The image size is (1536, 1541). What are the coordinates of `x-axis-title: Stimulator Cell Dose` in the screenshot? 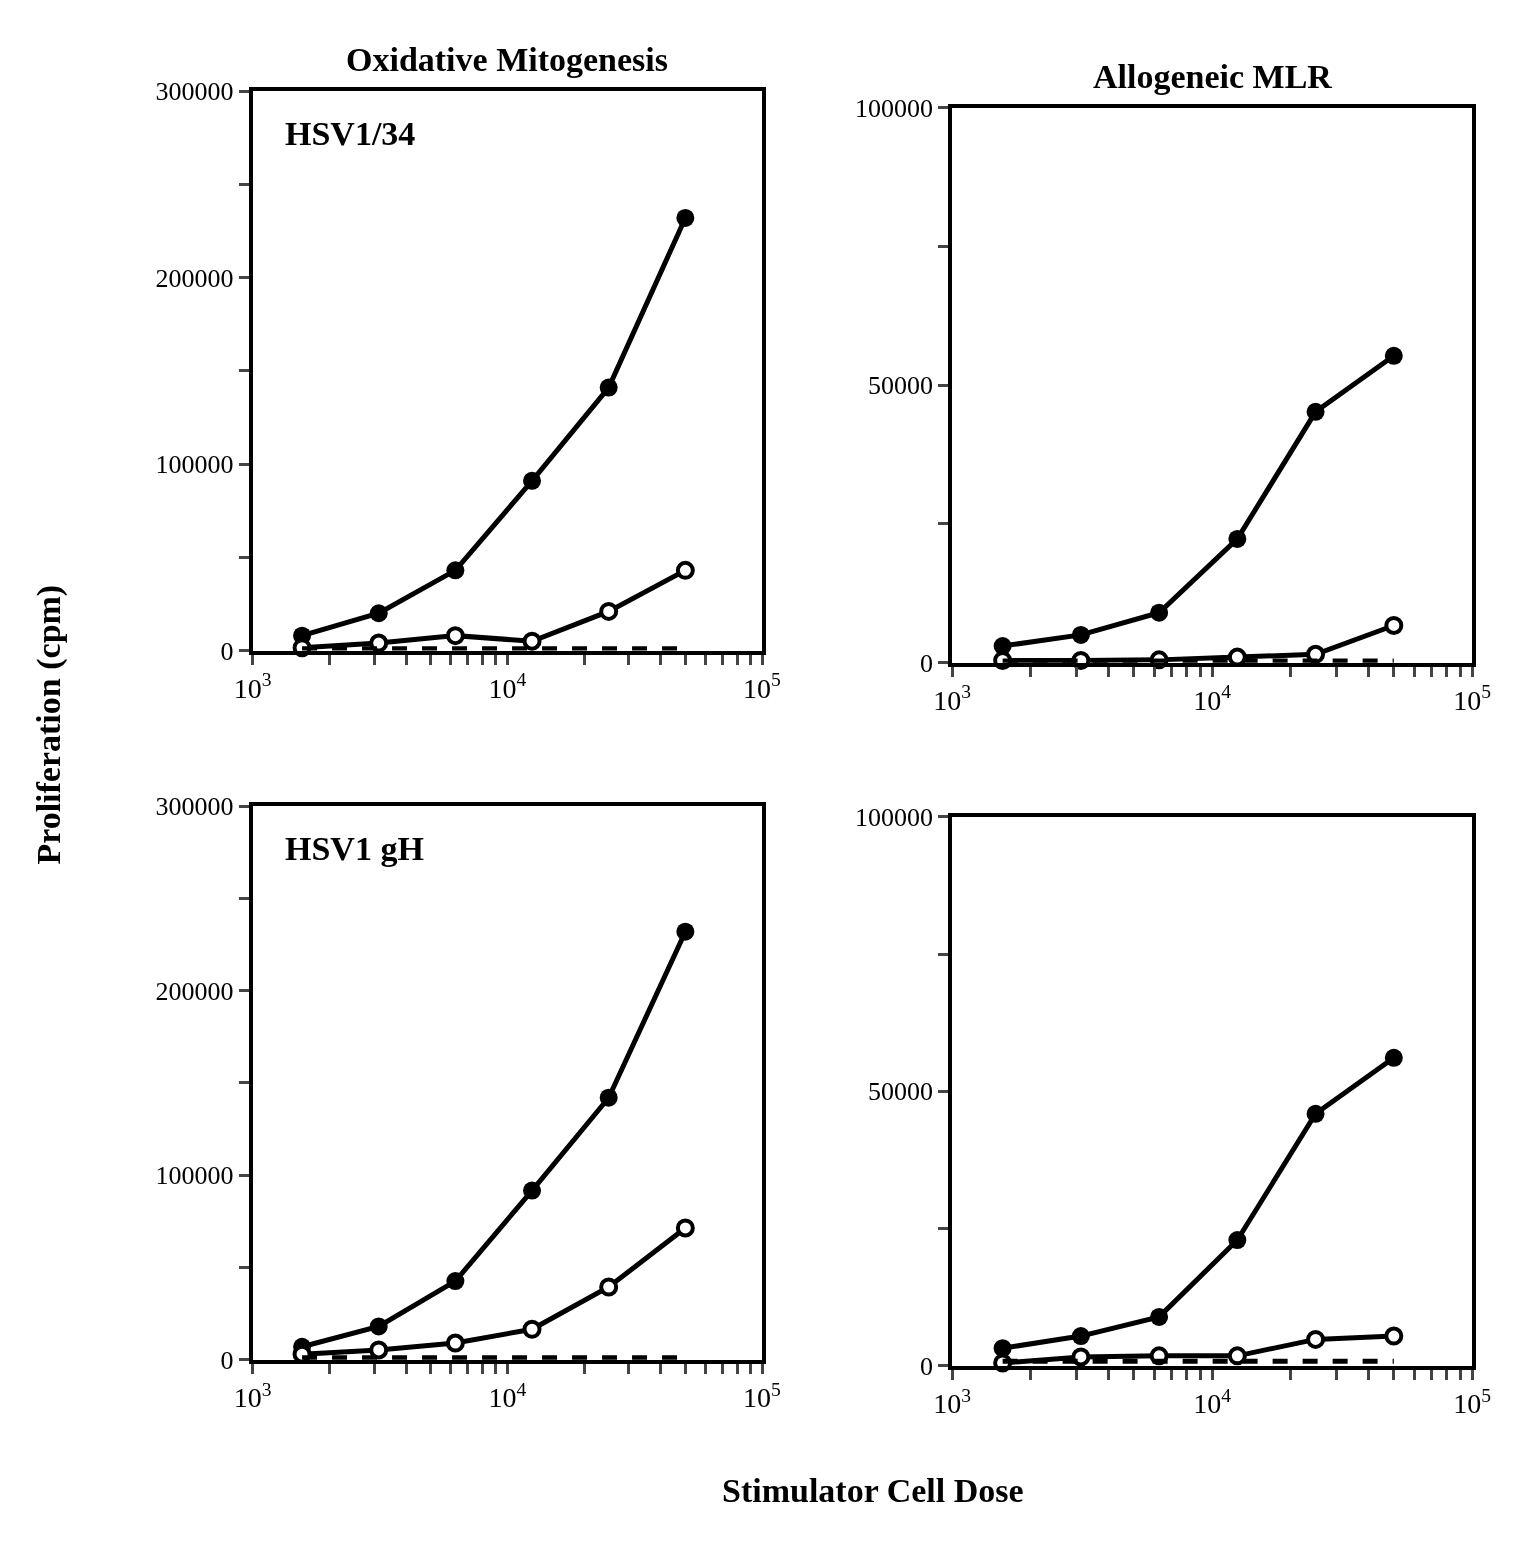 It's located at (873, 1490).